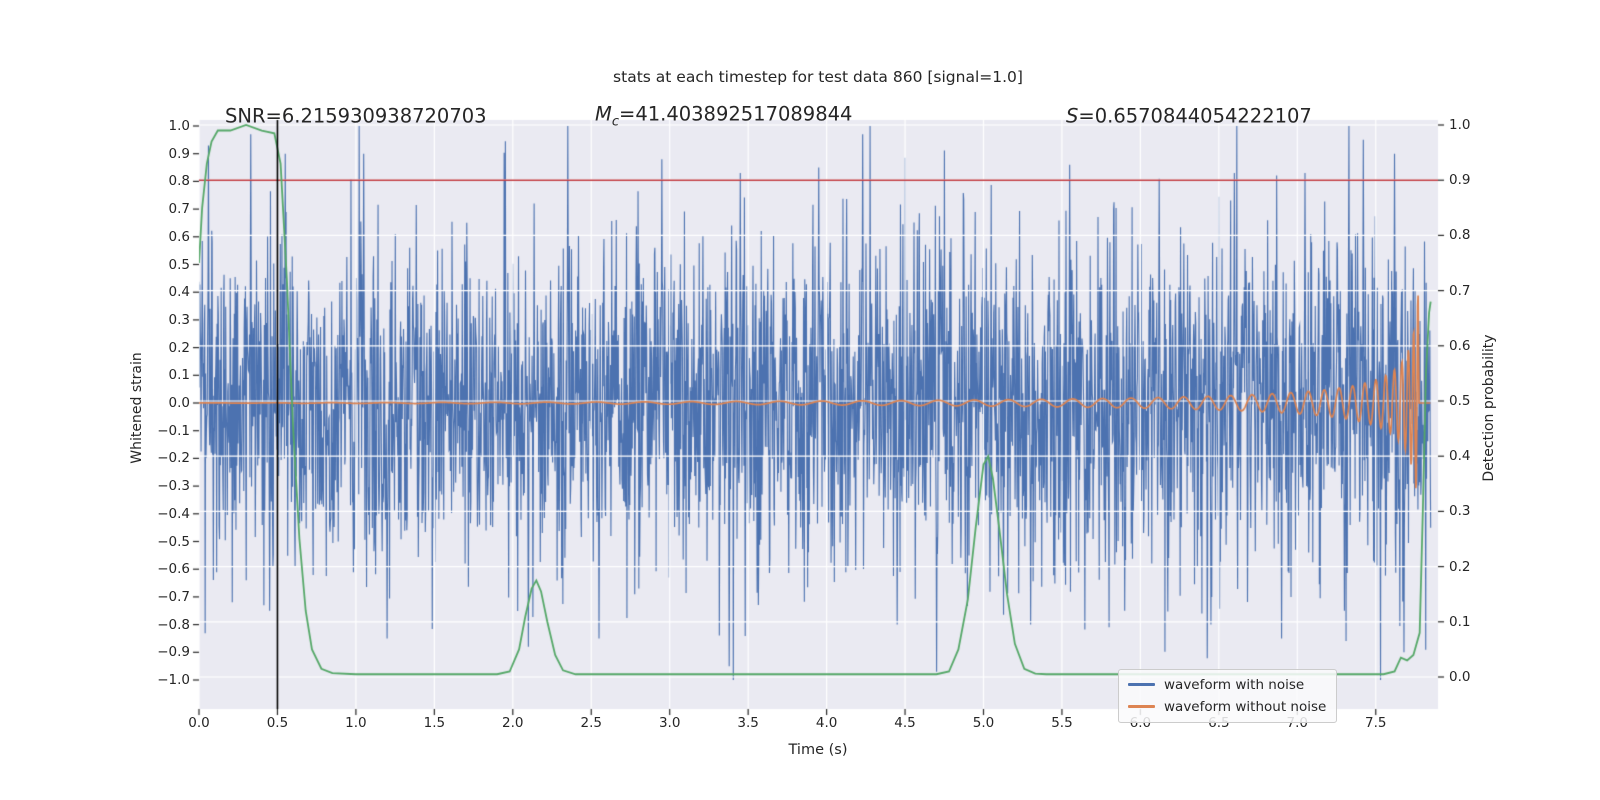  What do you see at coordinates (983, 723) in the screenshot?
I see `tick-label: 5.0` at bounding box center [983, 723].